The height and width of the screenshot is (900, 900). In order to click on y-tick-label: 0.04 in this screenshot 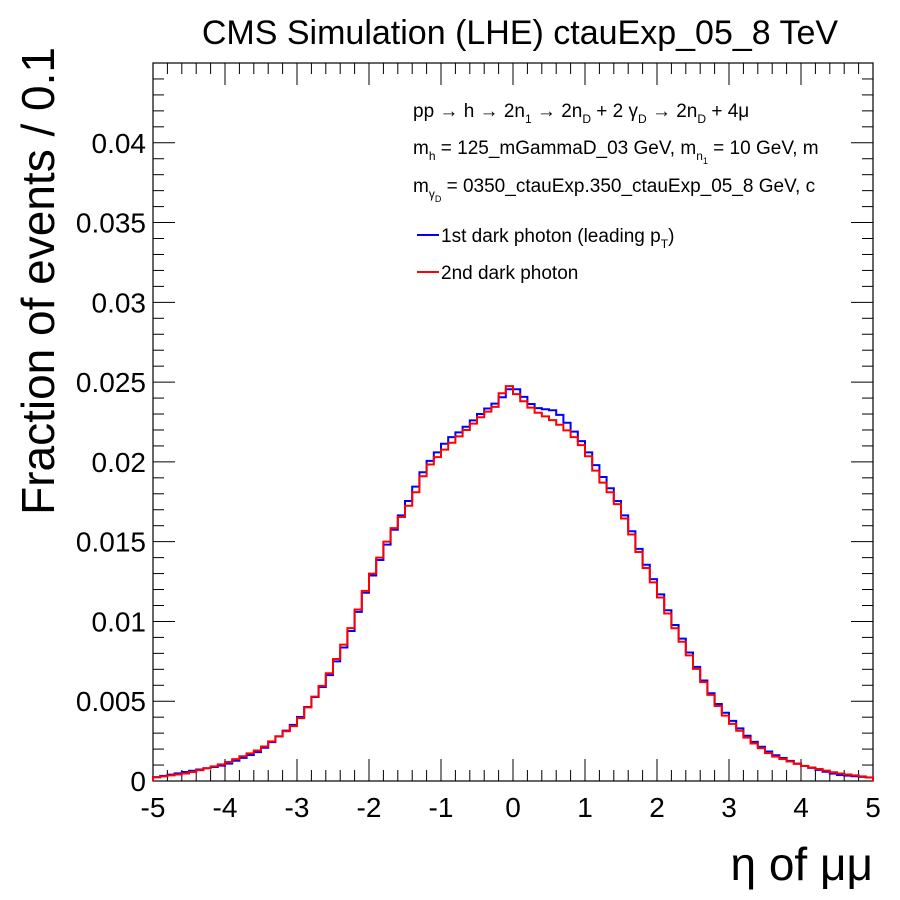, I will do `click(119, 143)`.